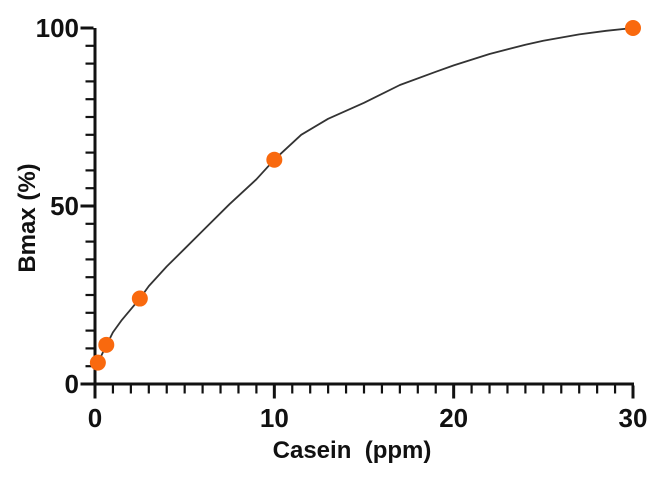  Describe the element at coordinates (453, 418) in the screenshot. I see `x-tick-label: 20` at that location.